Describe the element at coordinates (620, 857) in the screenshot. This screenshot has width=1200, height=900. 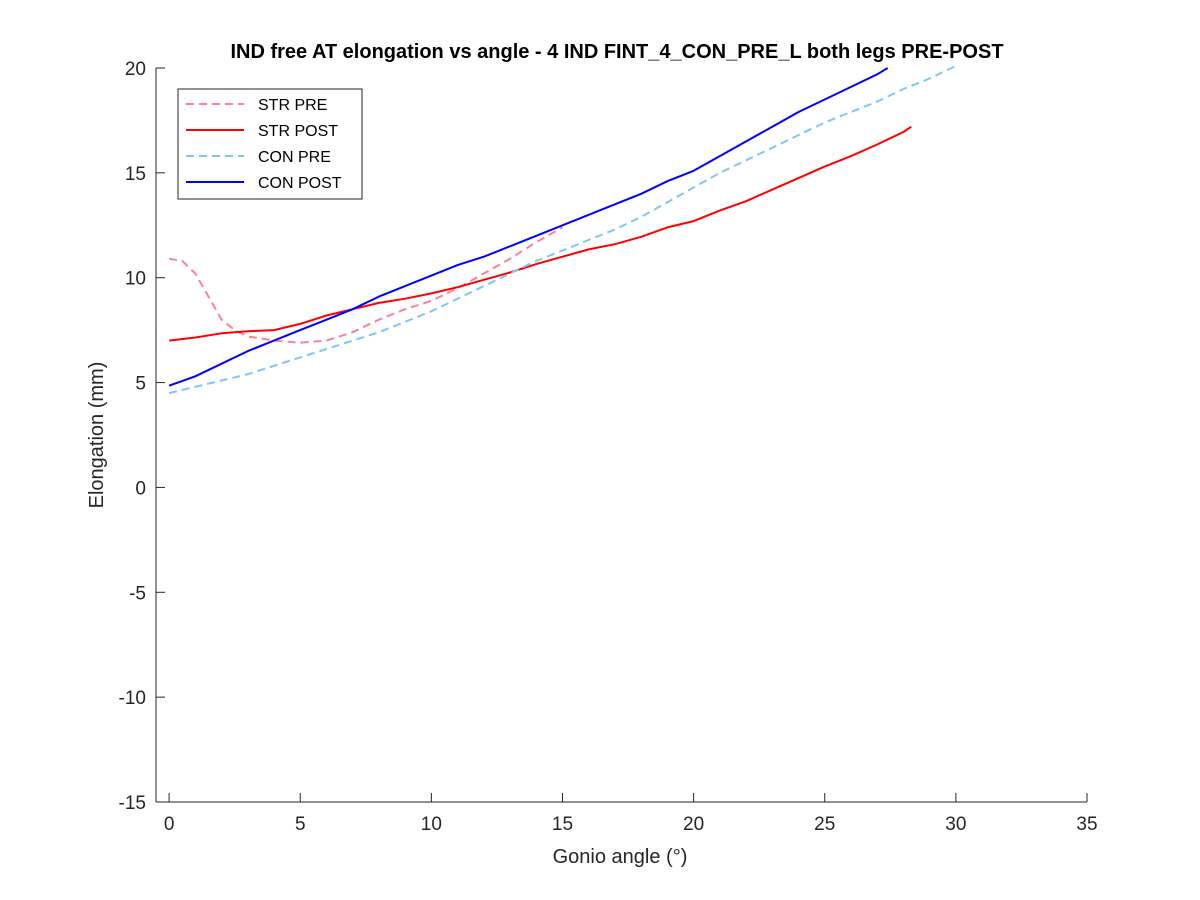
I see `x-axis-label: Gonio angle (°)` at that location.